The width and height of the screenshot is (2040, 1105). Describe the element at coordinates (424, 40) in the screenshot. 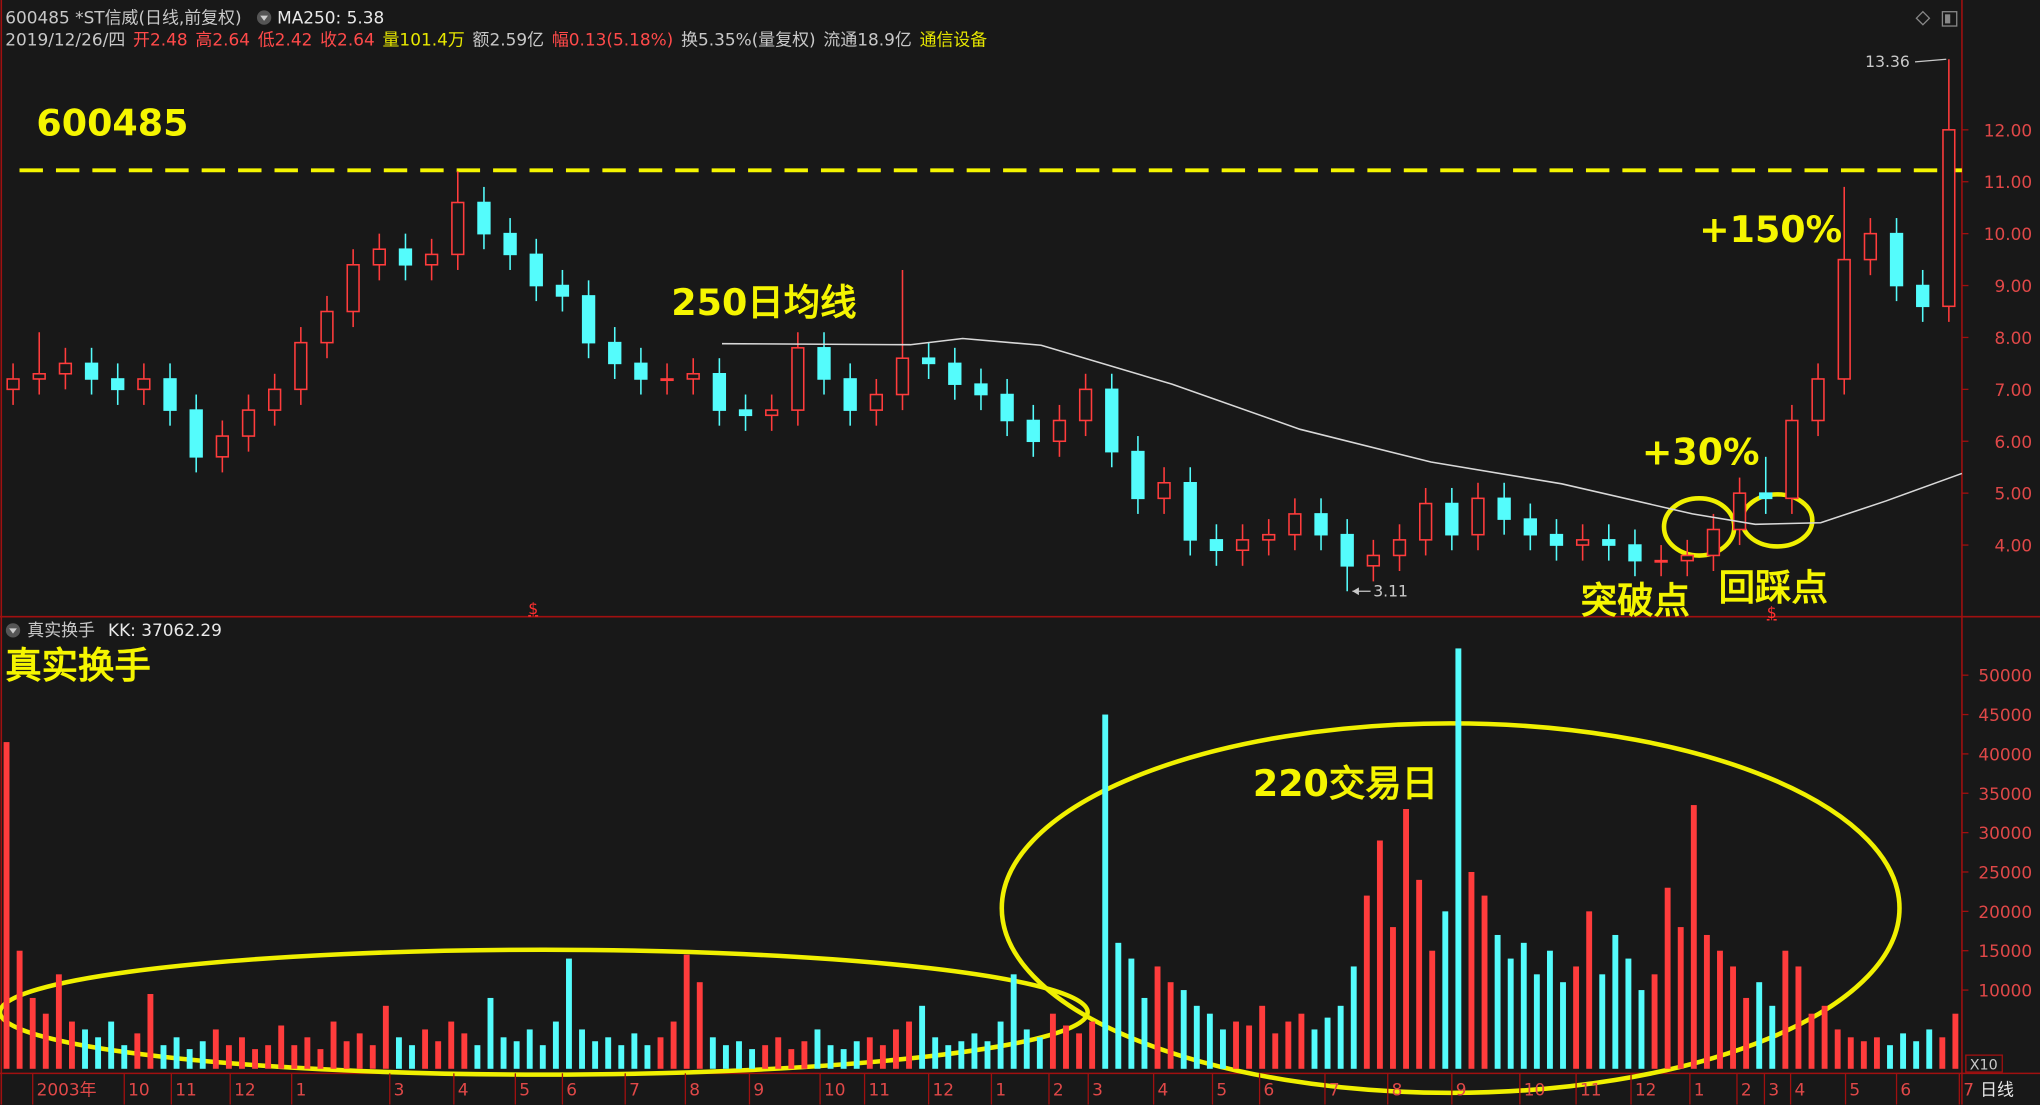

I see `quote-item: 量101.4万` at that location.